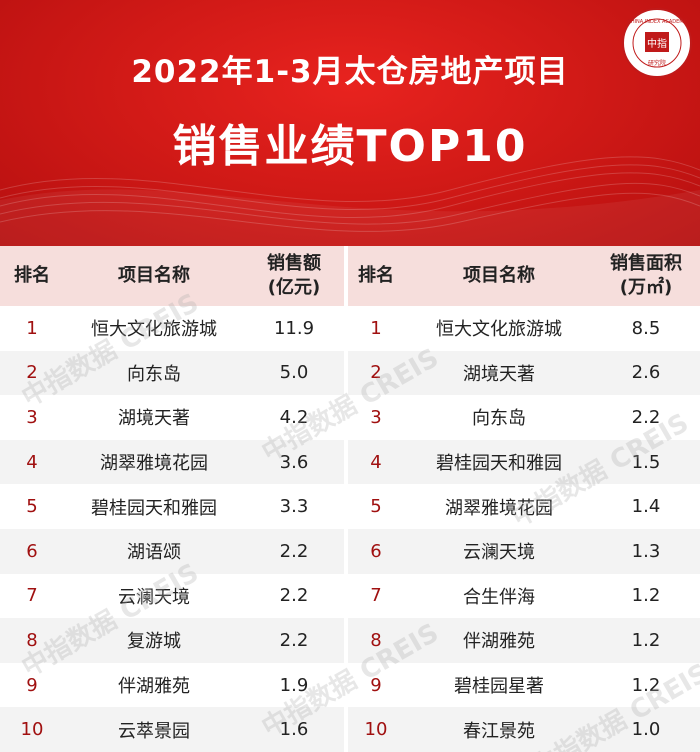  I want to click on project-name-cell: 湖语颂, so click(154, 553).